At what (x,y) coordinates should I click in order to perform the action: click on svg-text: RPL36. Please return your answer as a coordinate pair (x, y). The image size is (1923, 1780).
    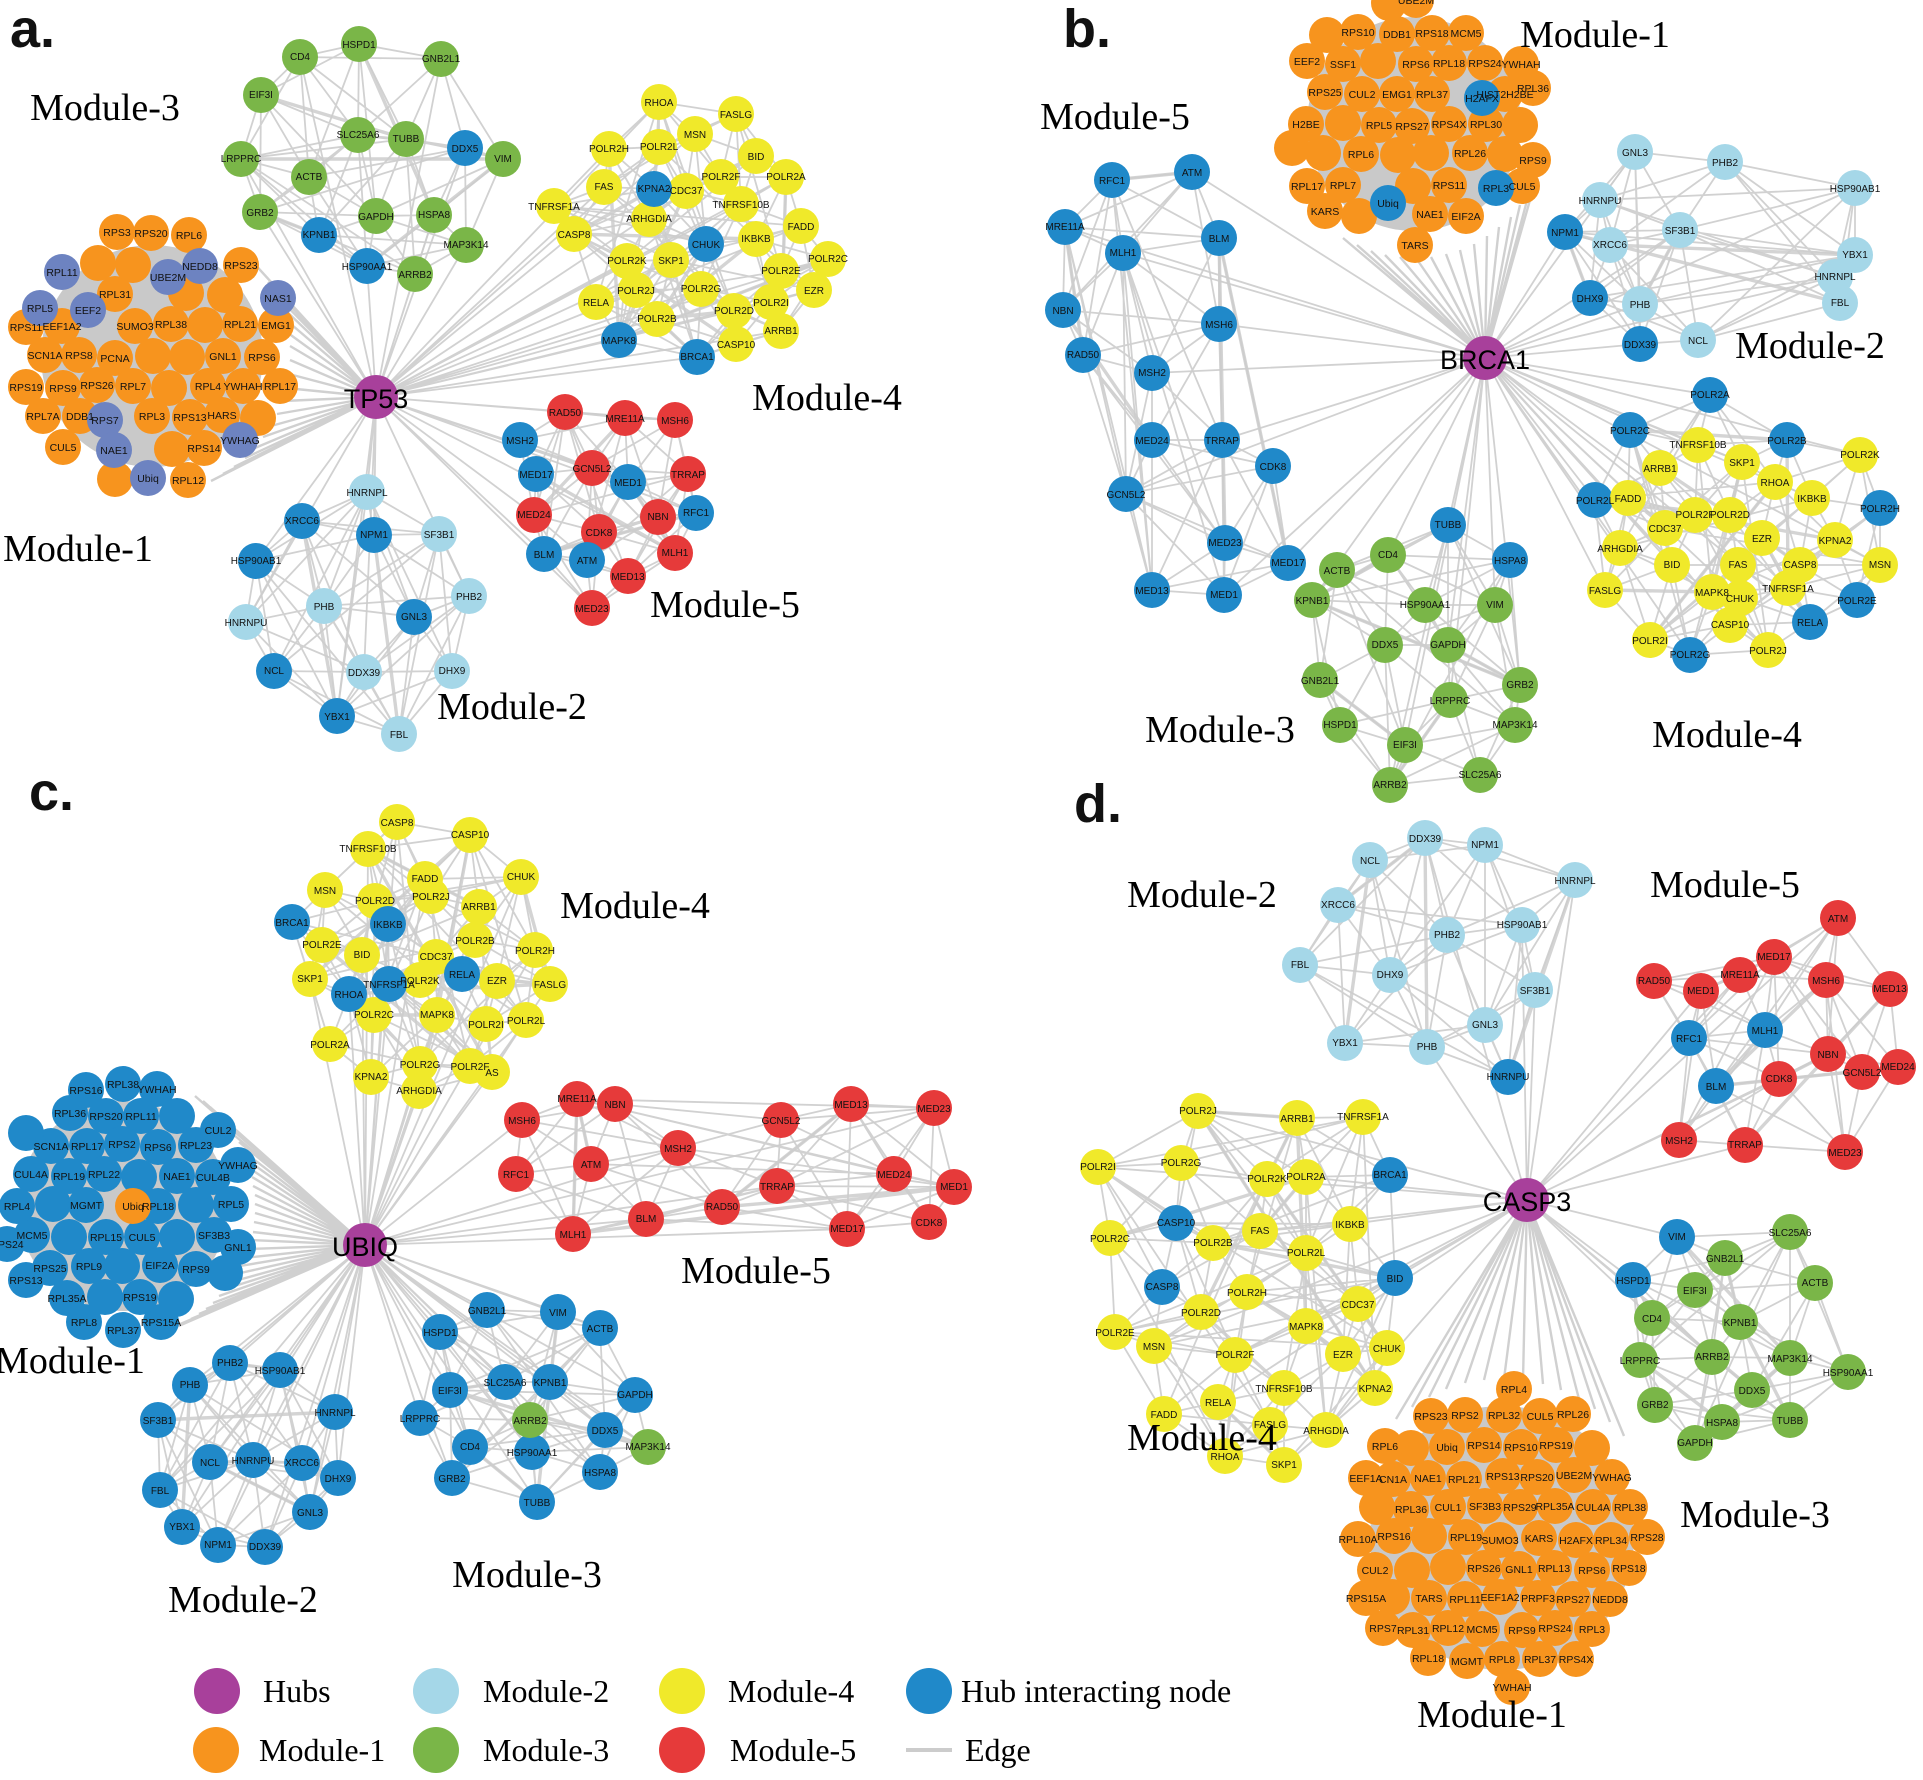
    Looking at the image, I should click on (70, 1114).